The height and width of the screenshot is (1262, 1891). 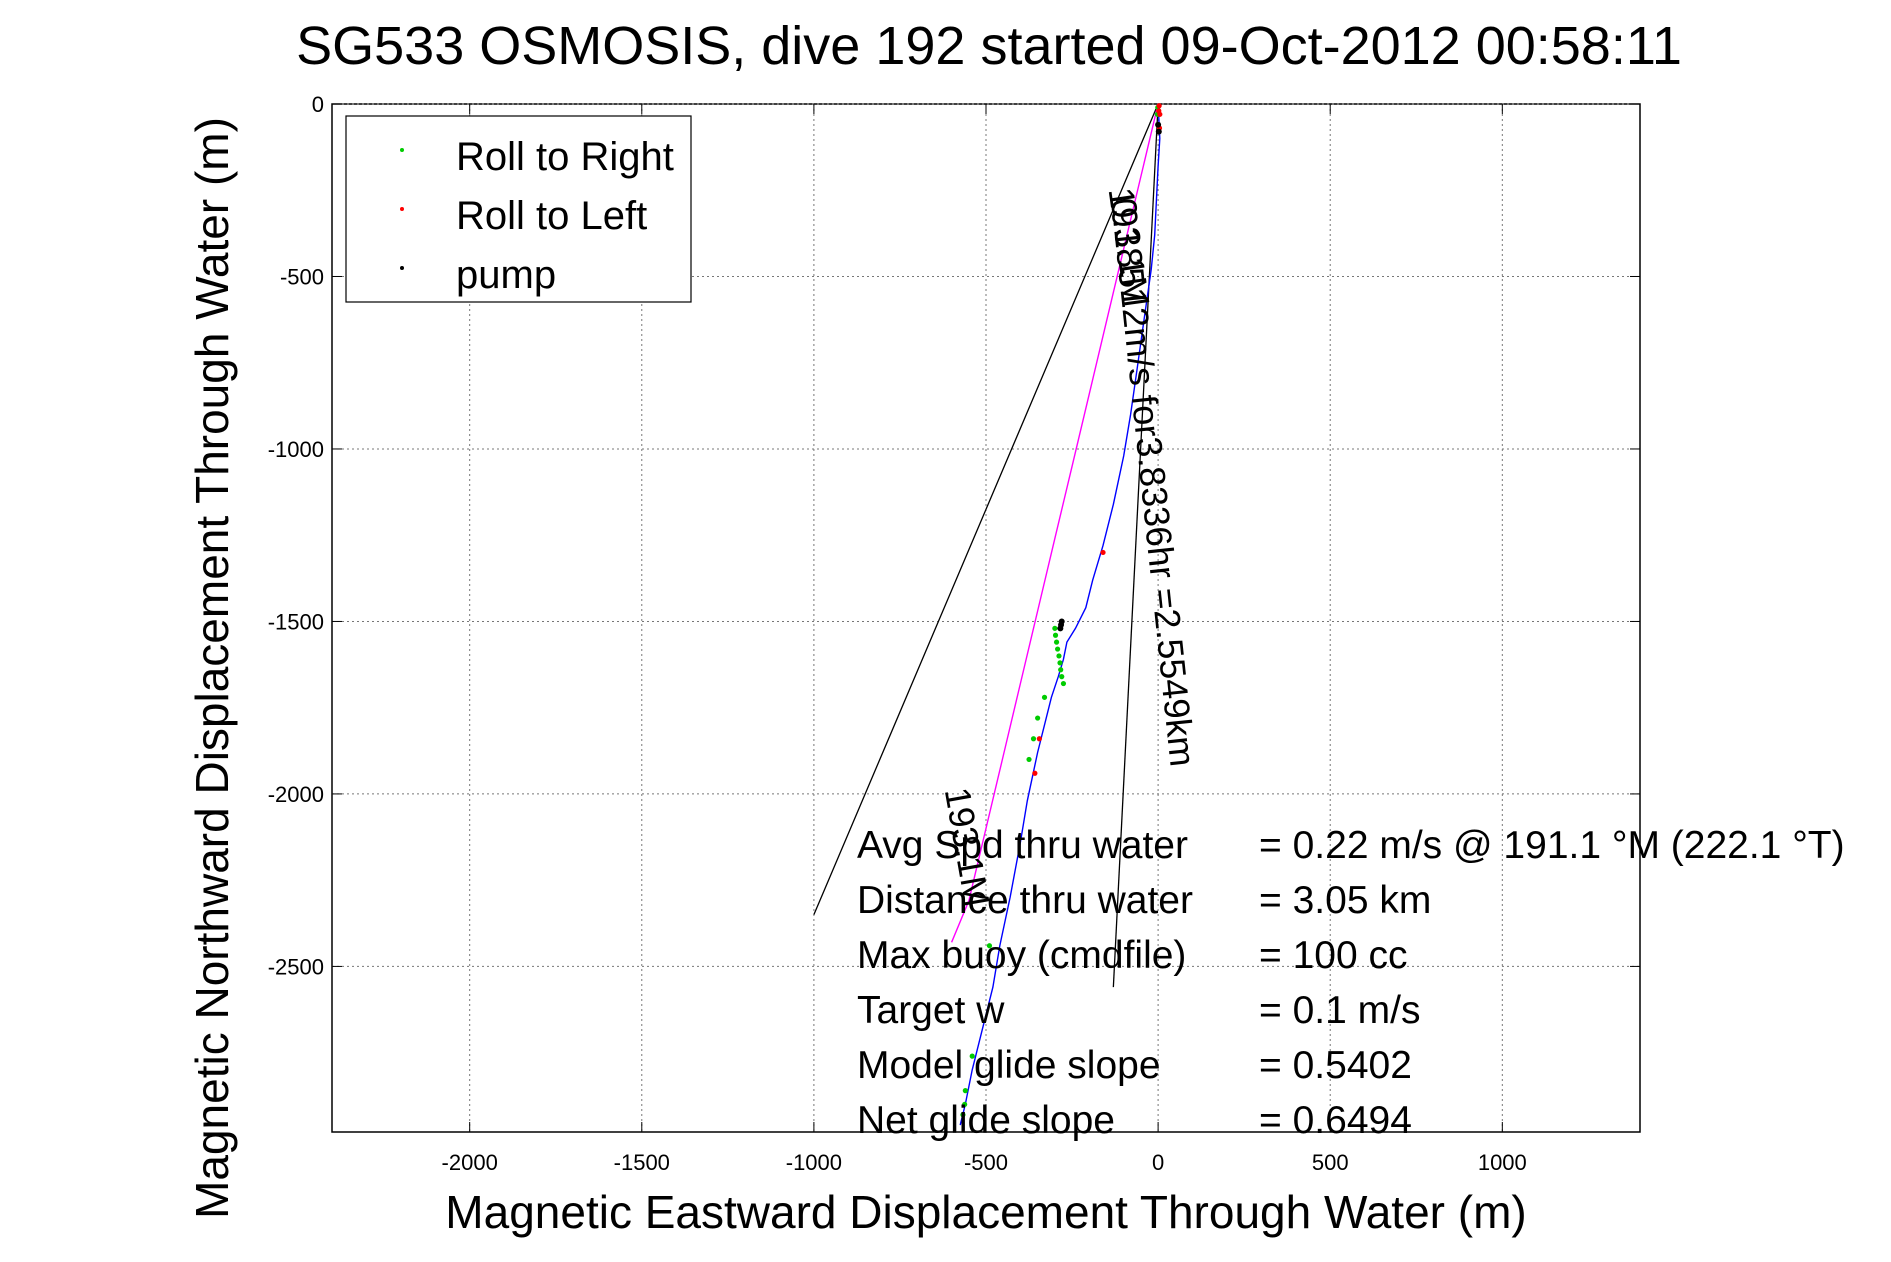 What do you see at coordinates (1022, 845) in the screenshot?
I see `stat-label-avg-speed: Avg Spd thru water` at bounding box center [1022, 845].